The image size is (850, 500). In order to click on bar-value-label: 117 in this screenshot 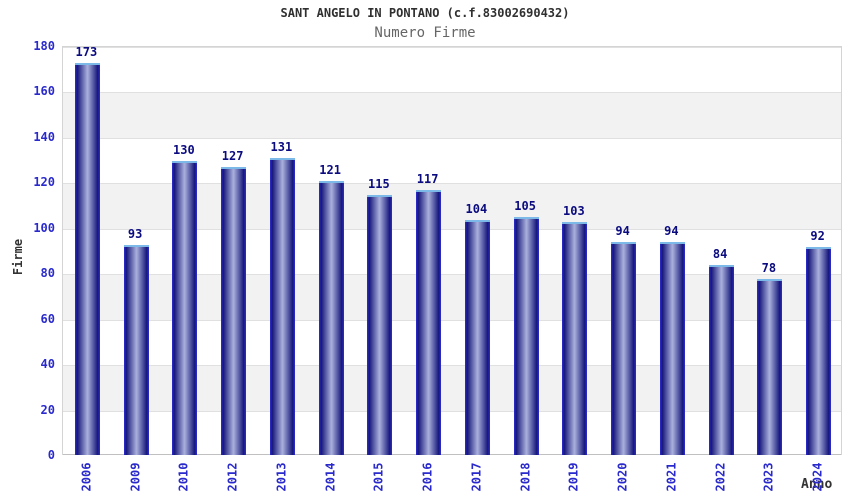, I will do `click(427, 179)`.